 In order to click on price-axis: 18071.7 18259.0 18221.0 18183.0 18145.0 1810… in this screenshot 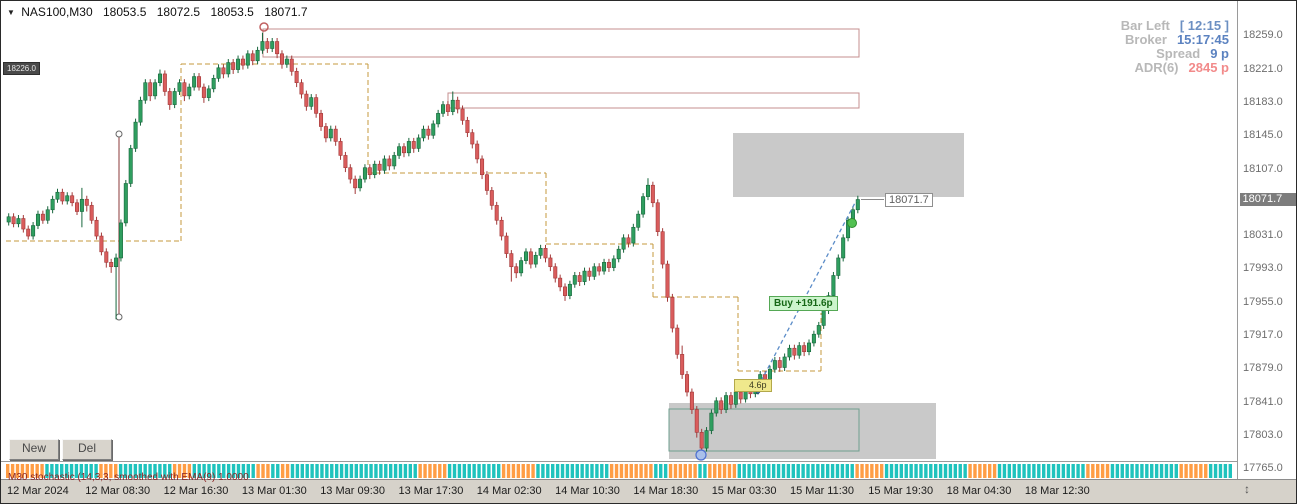, I will do `click(1267, 240)`.